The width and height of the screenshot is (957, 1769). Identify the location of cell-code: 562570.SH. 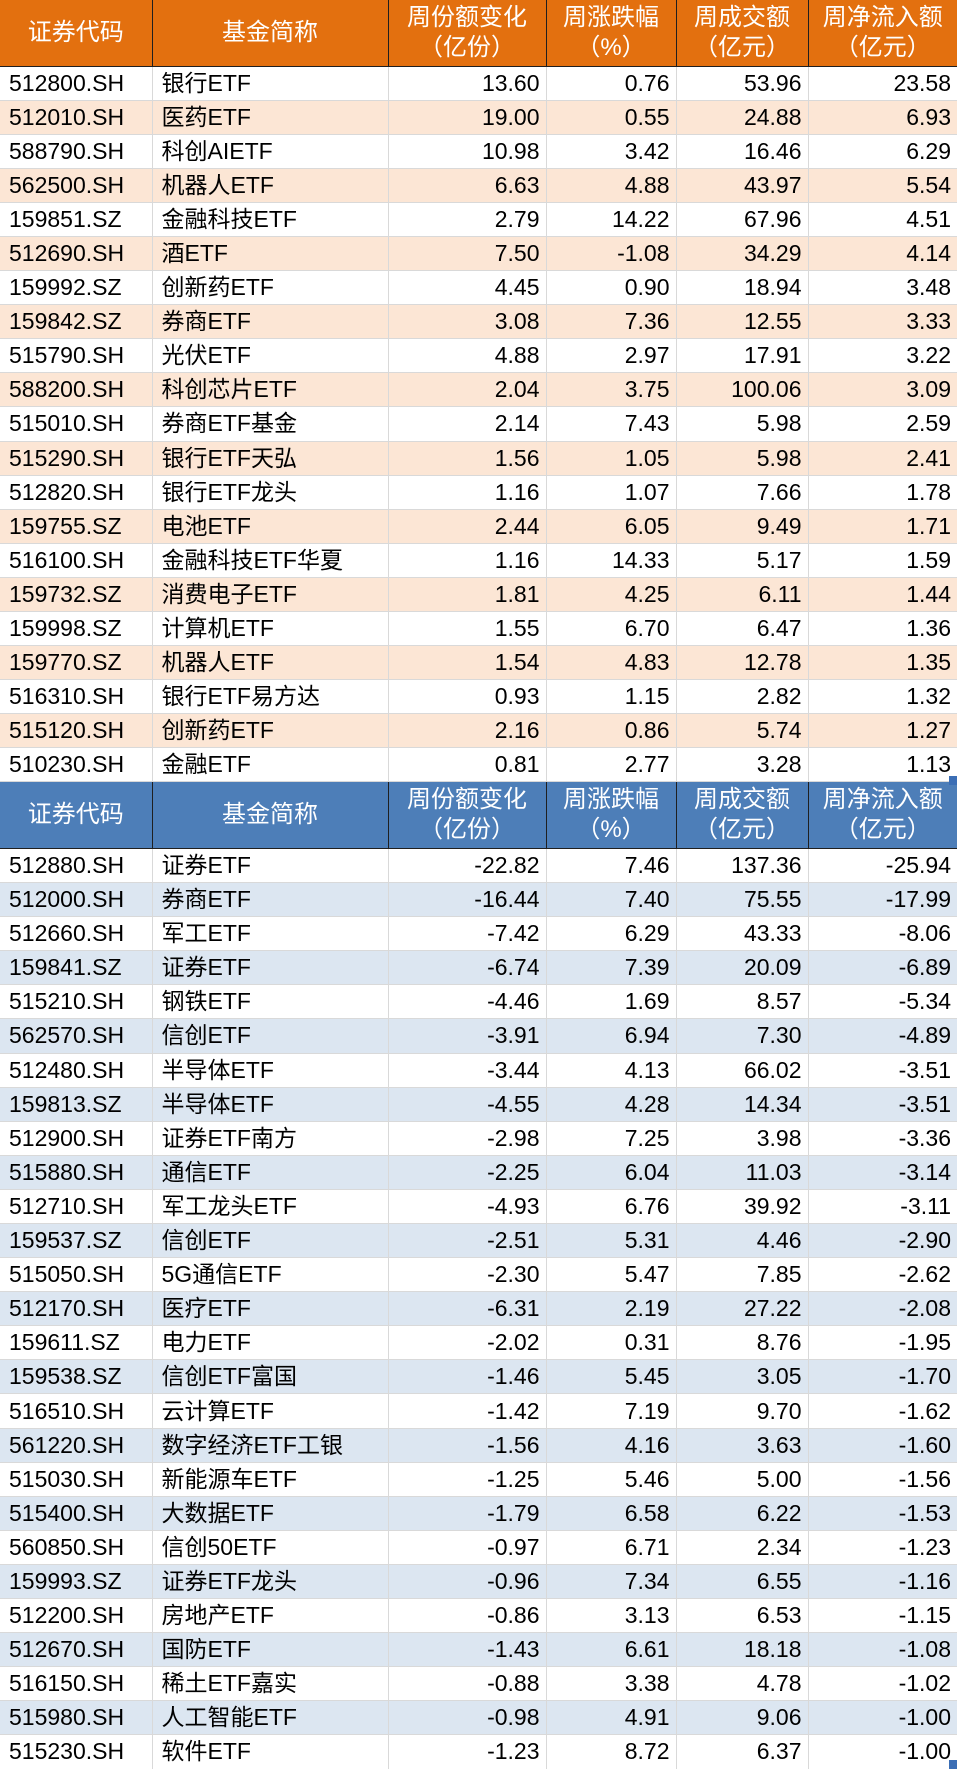
(76, 1036).